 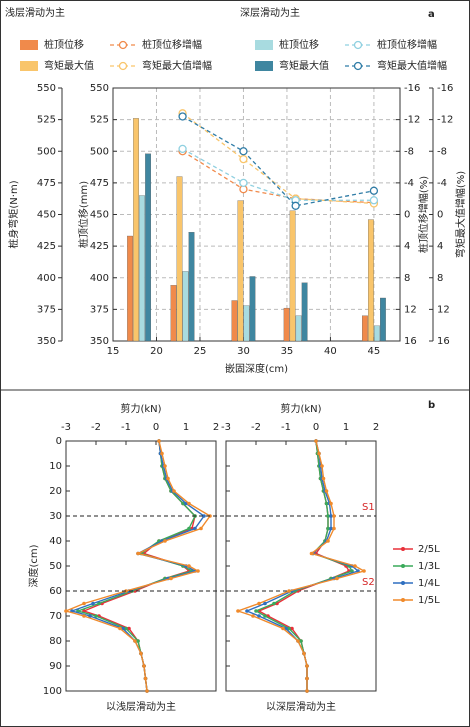 I want to click on x-tick-label: 1, so click(x=186, y=427).